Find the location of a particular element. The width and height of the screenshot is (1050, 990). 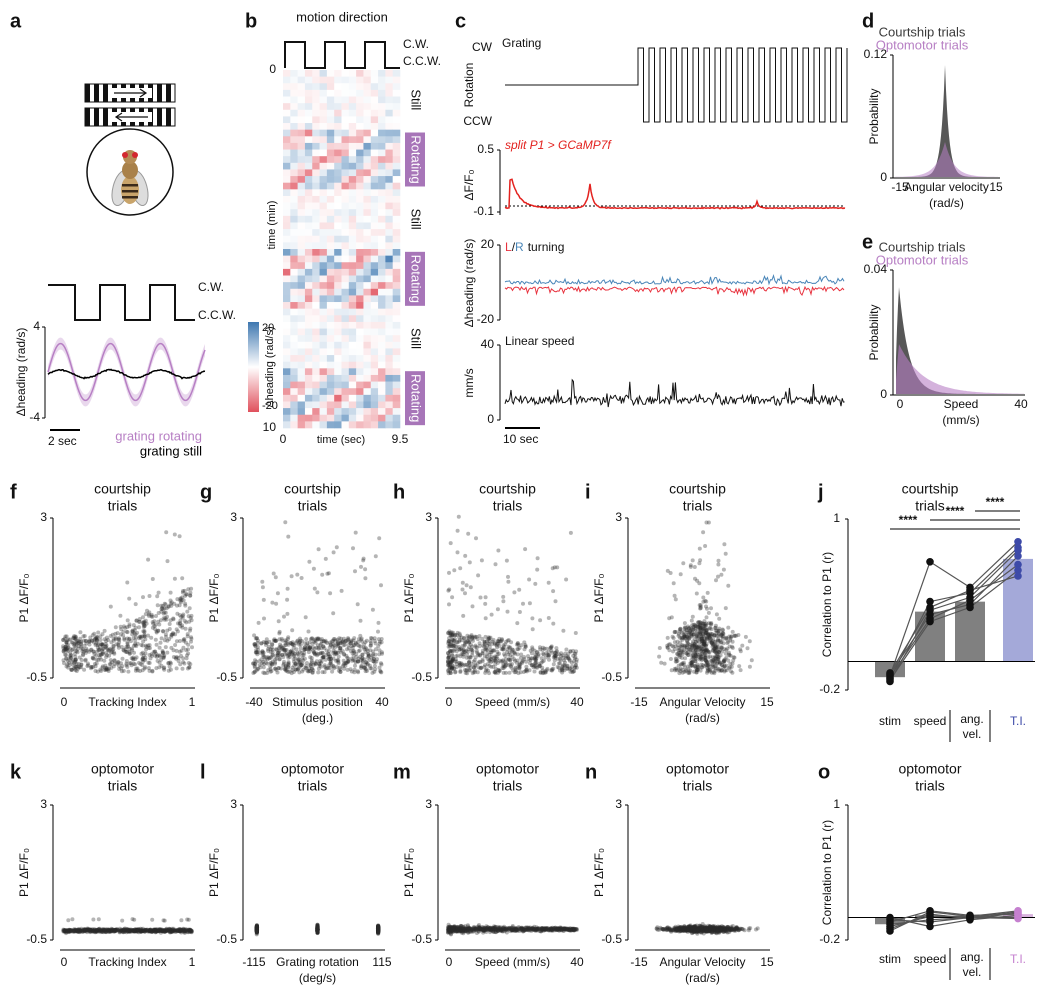

y-tick-label: 0.5 is located at coordinates (485, 149).